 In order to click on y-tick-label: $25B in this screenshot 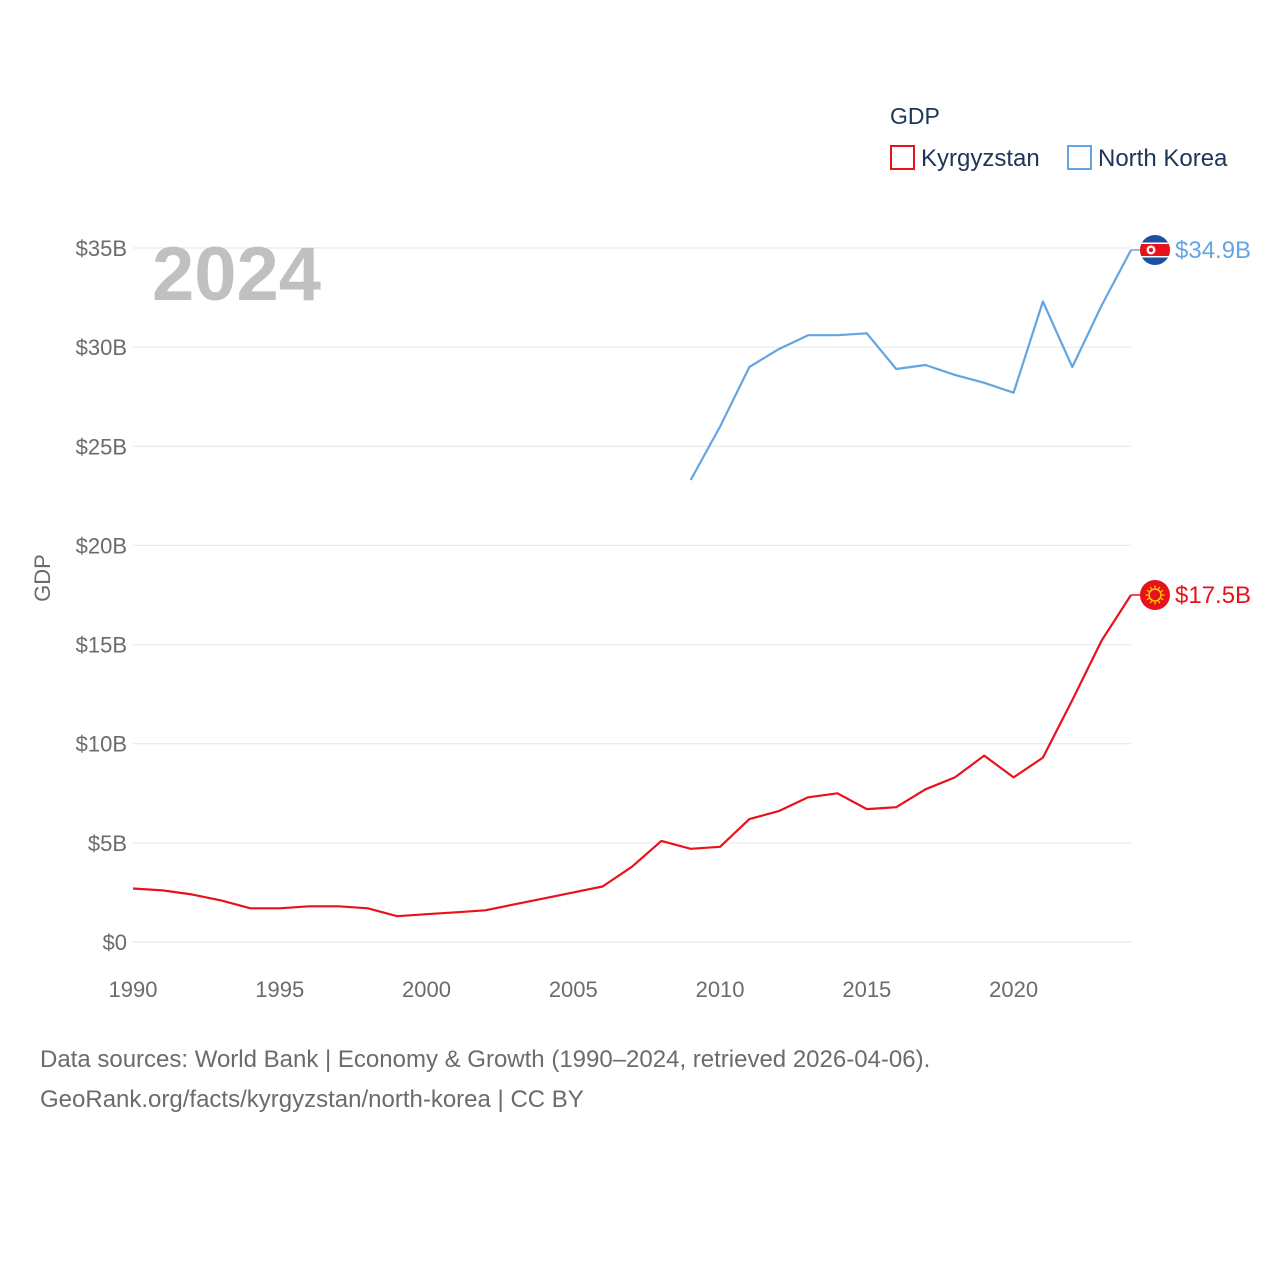, I will do `click(101, 446)`.